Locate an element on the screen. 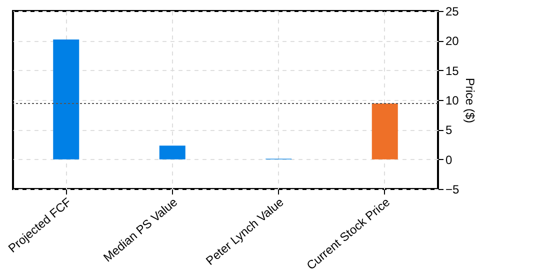  y-tick-label: 0 is located at coordinates (449, 159).